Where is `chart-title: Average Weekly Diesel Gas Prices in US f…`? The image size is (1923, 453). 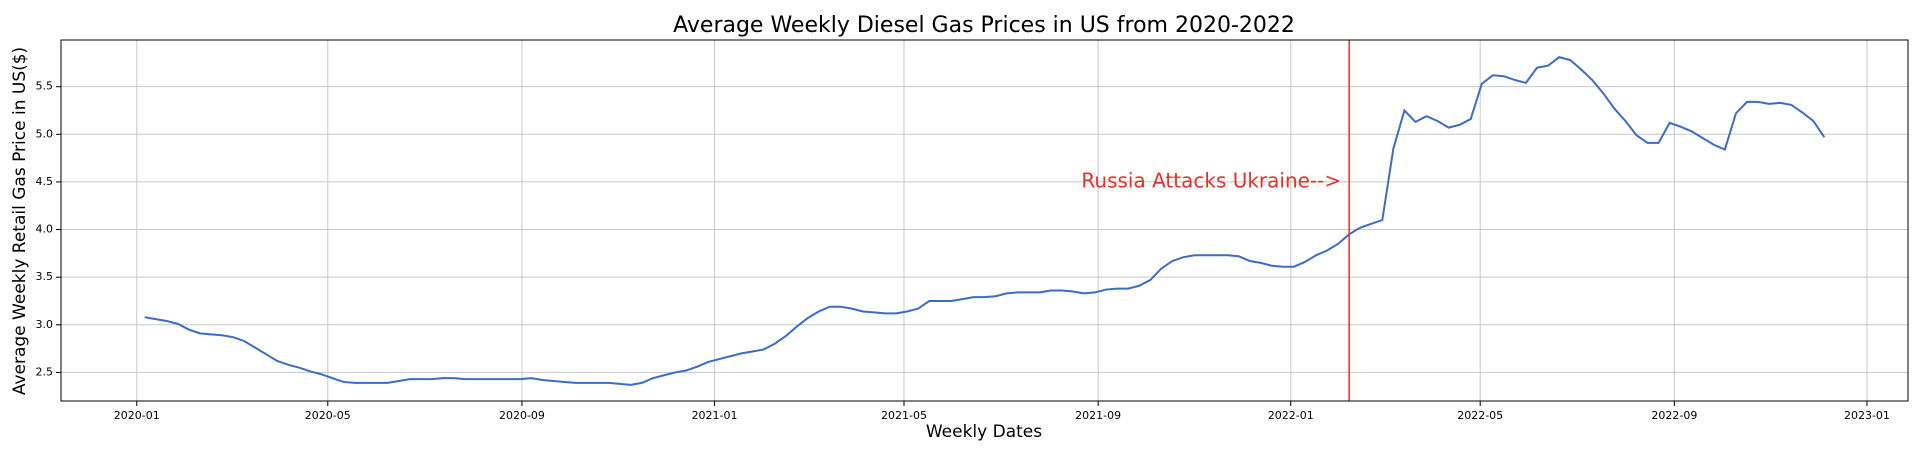 chart-title: Average Weekly Diesel Gas Prices in US f… is located at coordinates (984, 25).